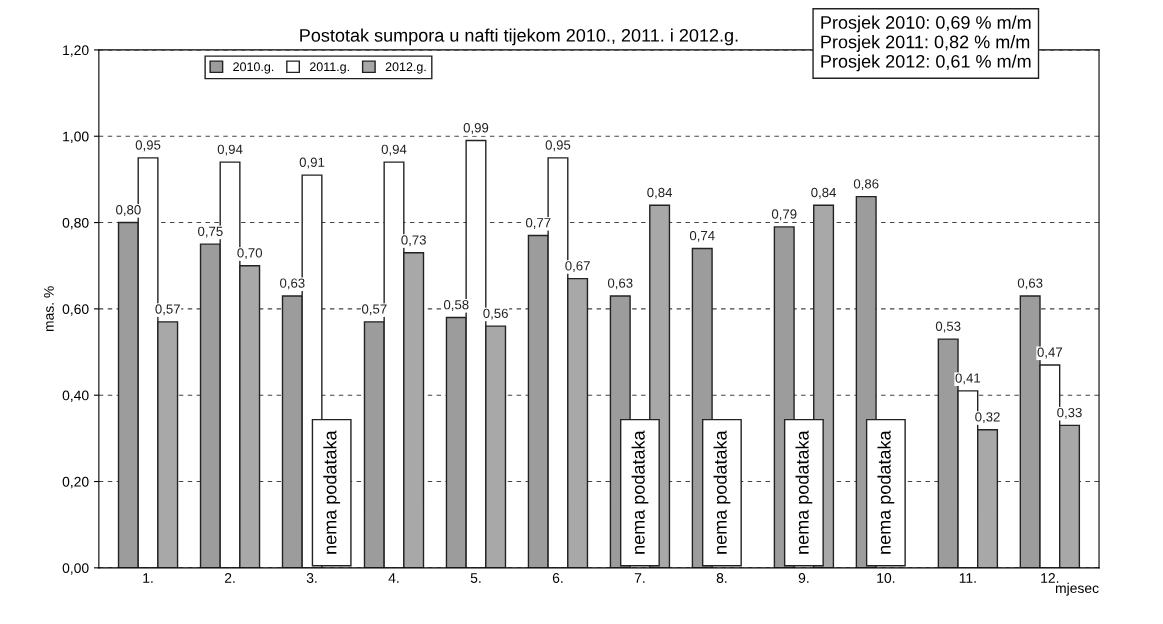 The width and height of the screenshot is (1163, 624). I want to click on x-tick-label: 12., so click(1050, 578).